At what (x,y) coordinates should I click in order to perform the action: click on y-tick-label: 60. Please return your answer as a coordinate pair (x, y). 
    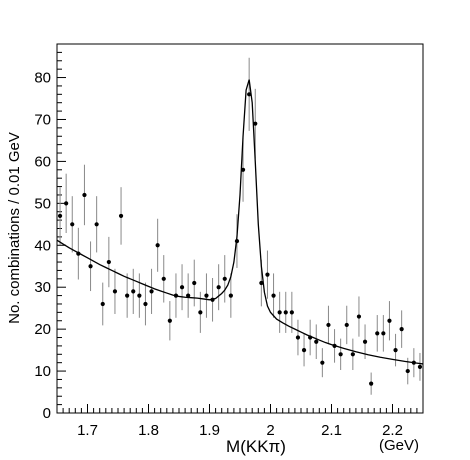
    Looking at the image, I should click on (42, 161).